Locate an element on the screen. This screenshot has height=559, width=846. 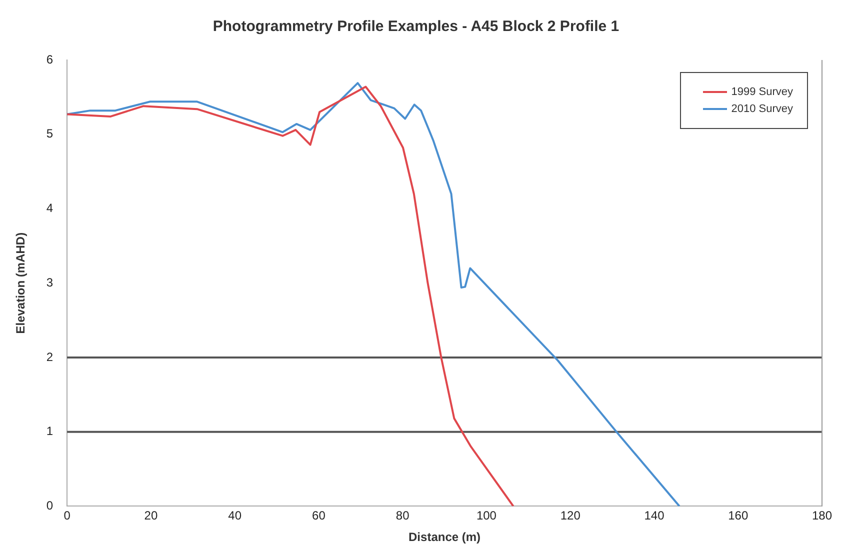
y-tick-label: 2 is located at coordinates (50, 357).